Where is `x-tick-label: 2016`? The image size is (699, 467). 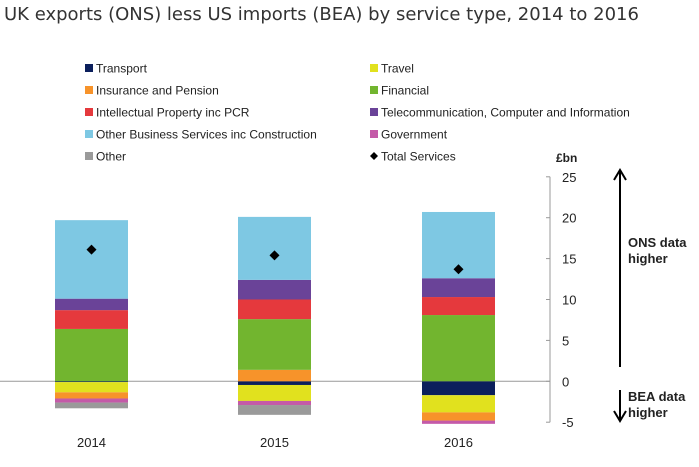 x-tick-label: 2016 is located at coordinates (458, 442).